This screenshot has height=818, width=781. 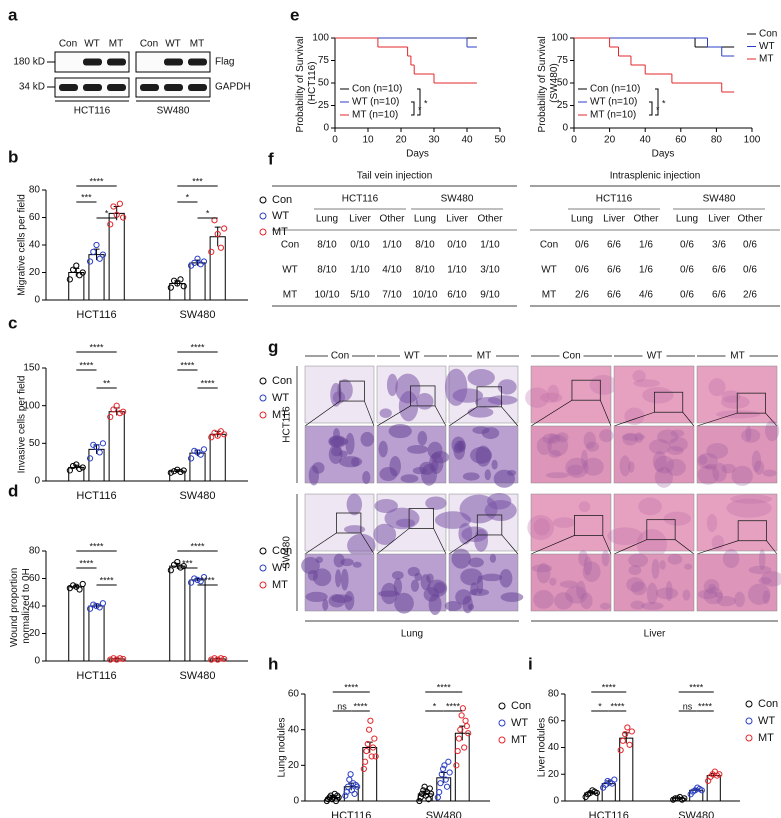 I want to click on y-tick-label: 20, so click(x=35, y=633).